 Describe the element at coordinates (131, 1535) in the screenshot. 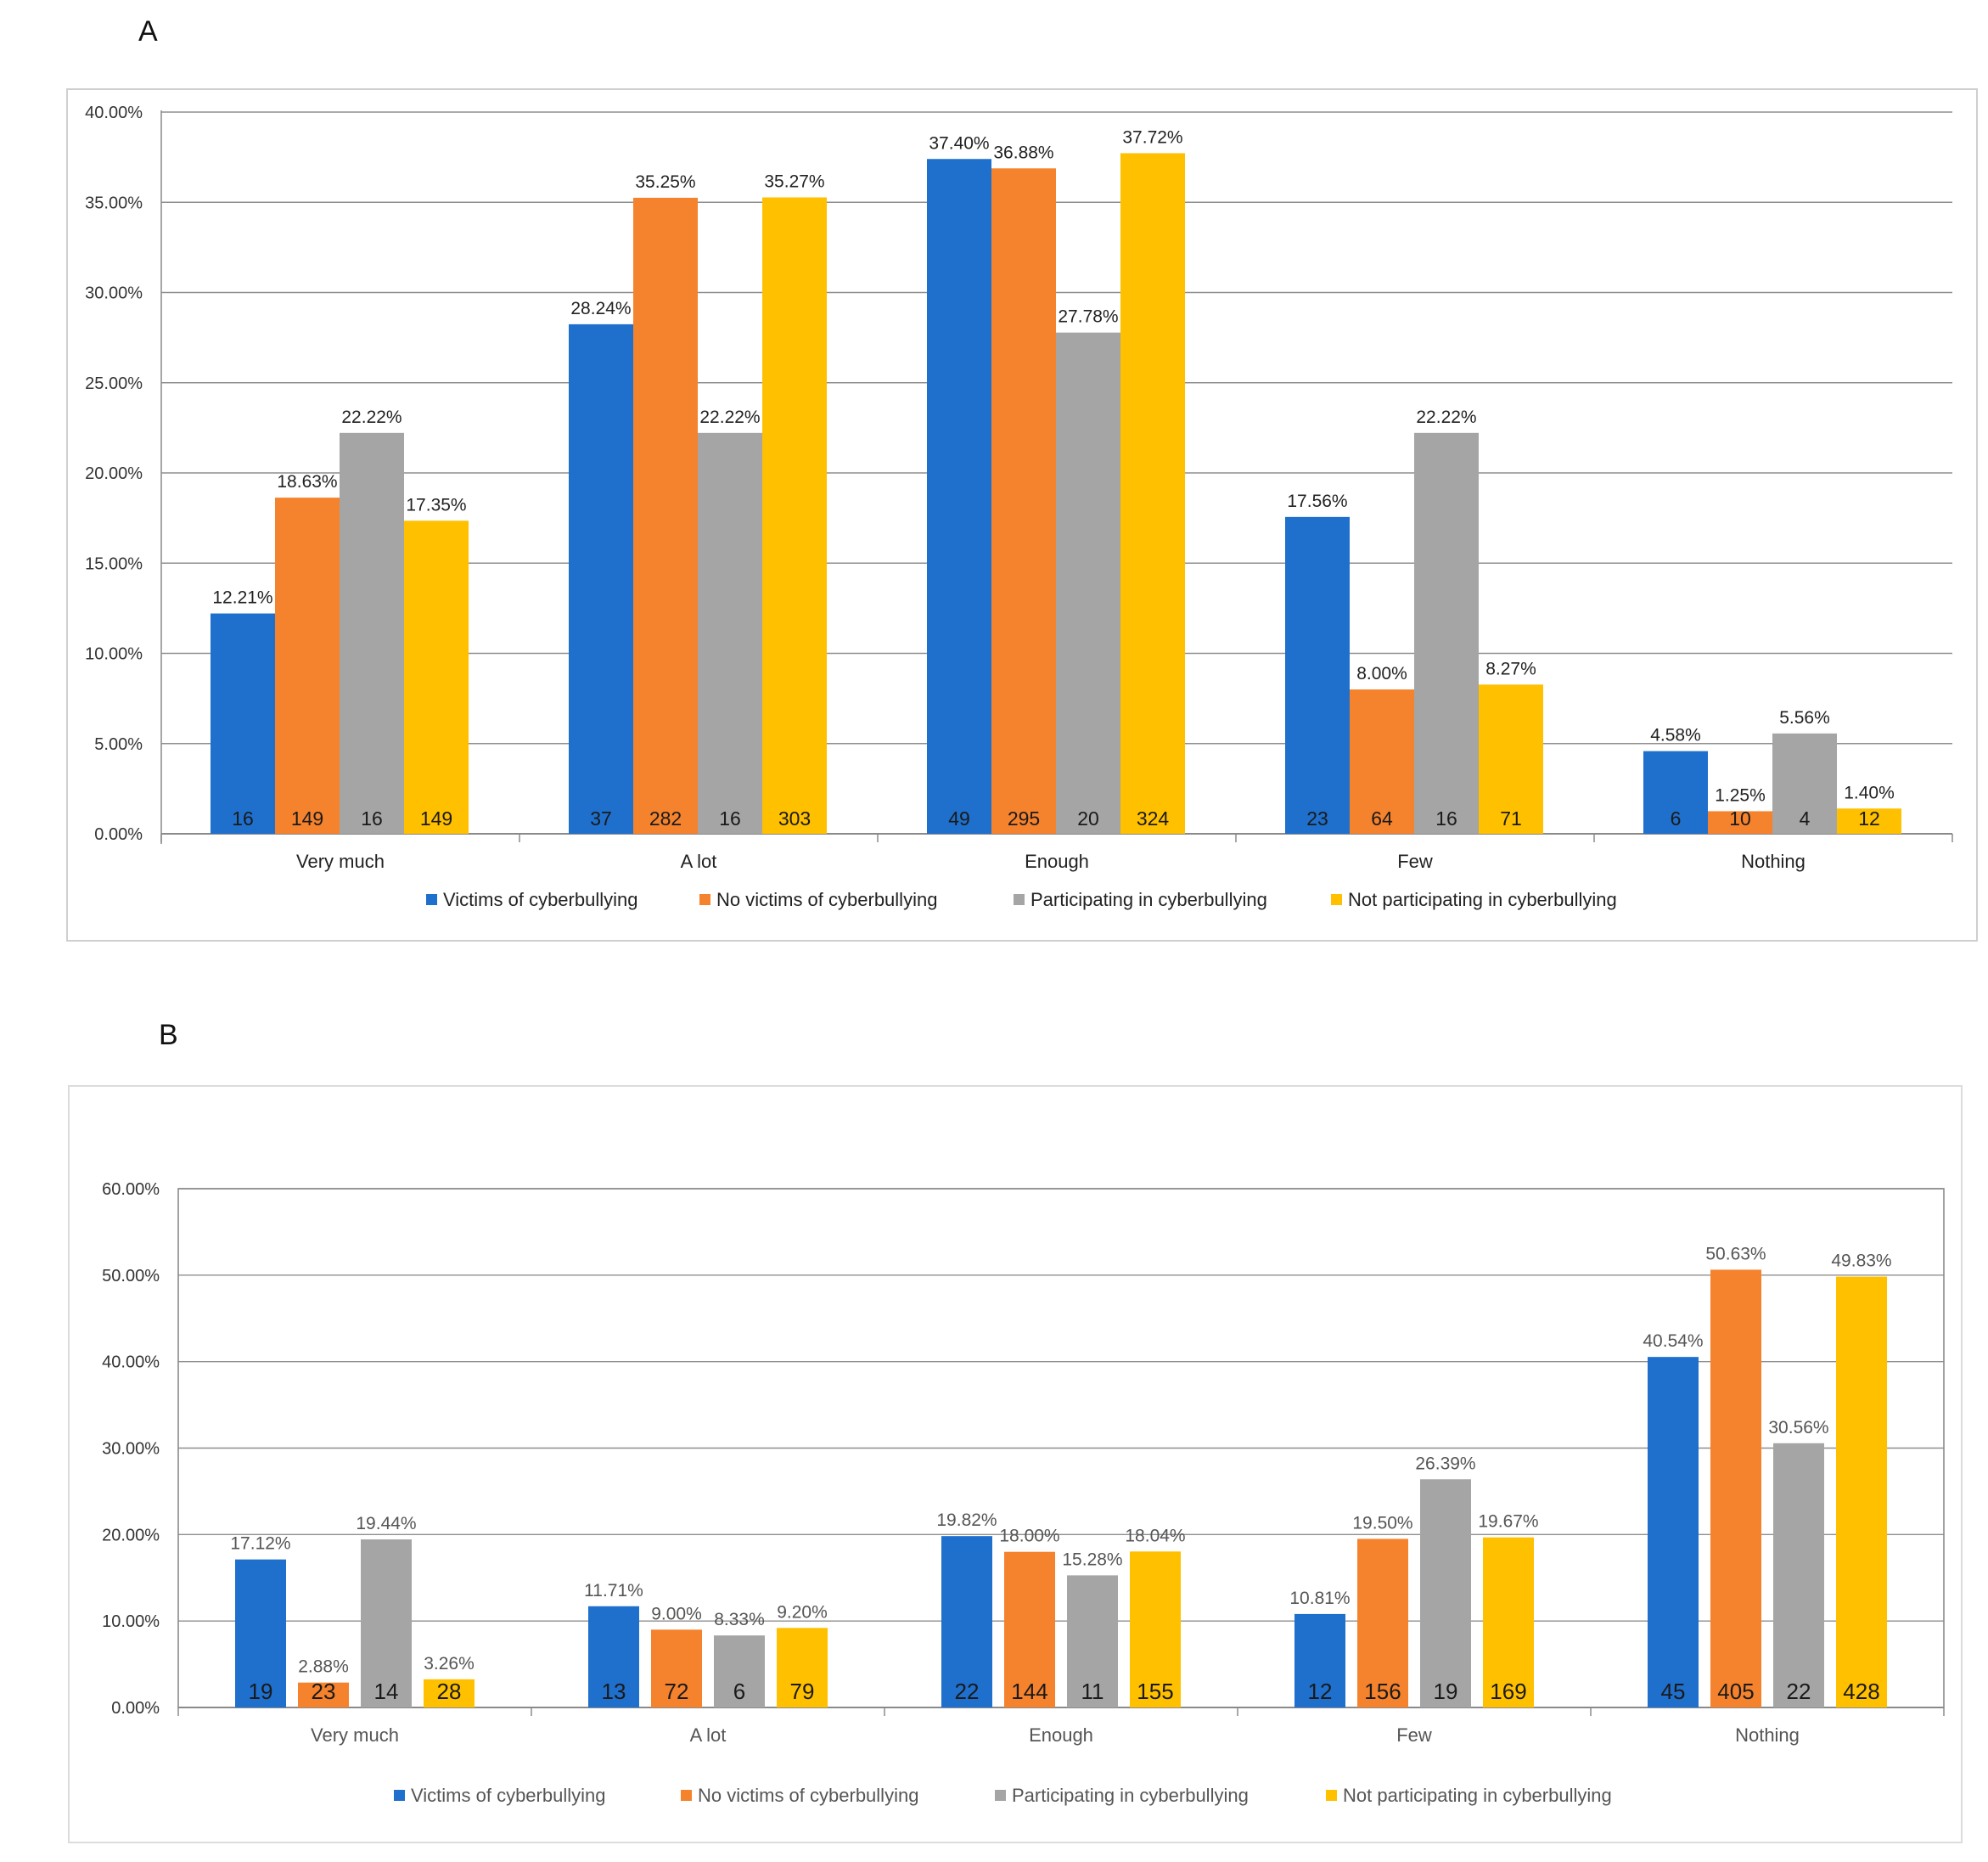

I see `chart-b-ytick-label: 20.00%` at that location.